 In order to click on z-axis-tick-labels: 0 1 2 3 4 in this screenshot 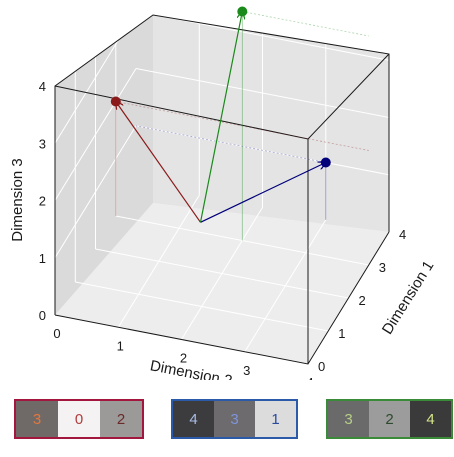, I will do `click(42, 201)`.